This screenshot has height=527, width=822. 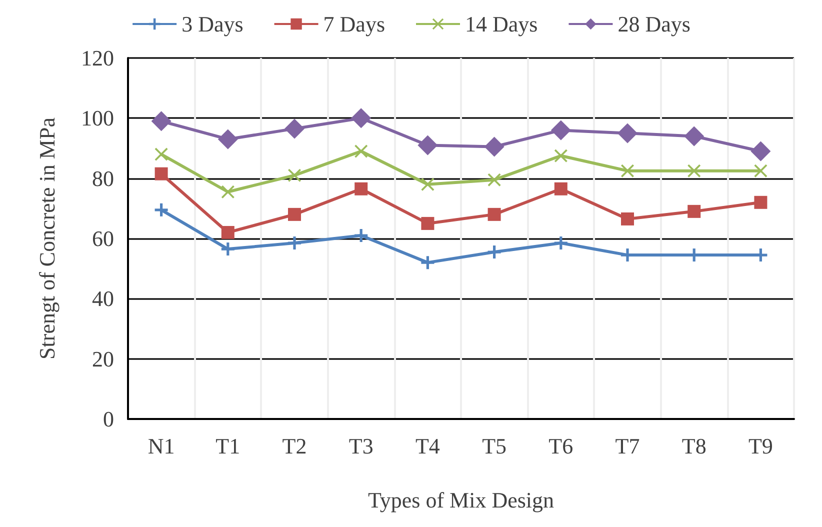 I want to click on x-tick-label: T4, so click(x=427, y=446).